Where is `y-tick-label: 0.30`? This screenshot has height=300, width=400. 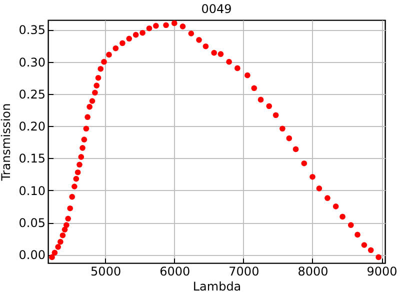 y-tick-label: 0.30 is located at coordinates (32, 62).